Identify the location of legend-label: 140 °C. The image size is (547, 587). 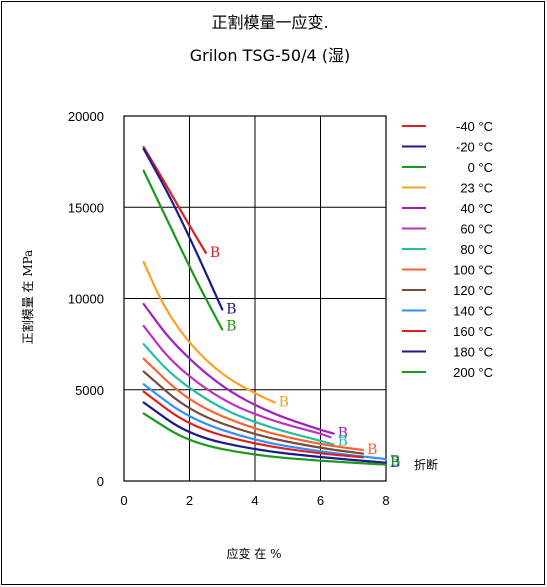
(473, 311).